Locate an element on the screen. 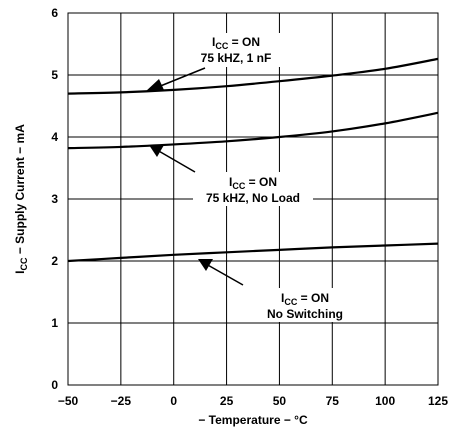 This screenshot has width=452, height=432. y-tick-label: 3 is located at coordinates (54, 199).